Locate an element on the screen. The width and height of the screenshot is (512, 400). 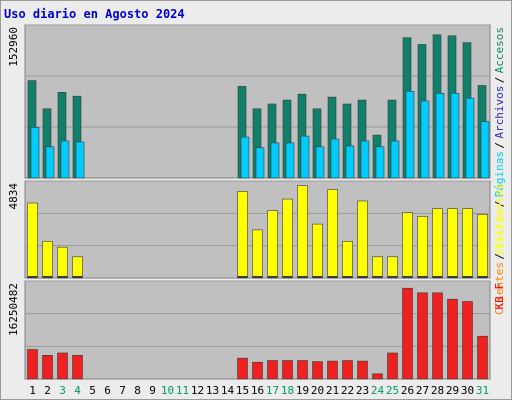
x-tick-label-day-24: 24 is located at coordinates (378, 390).